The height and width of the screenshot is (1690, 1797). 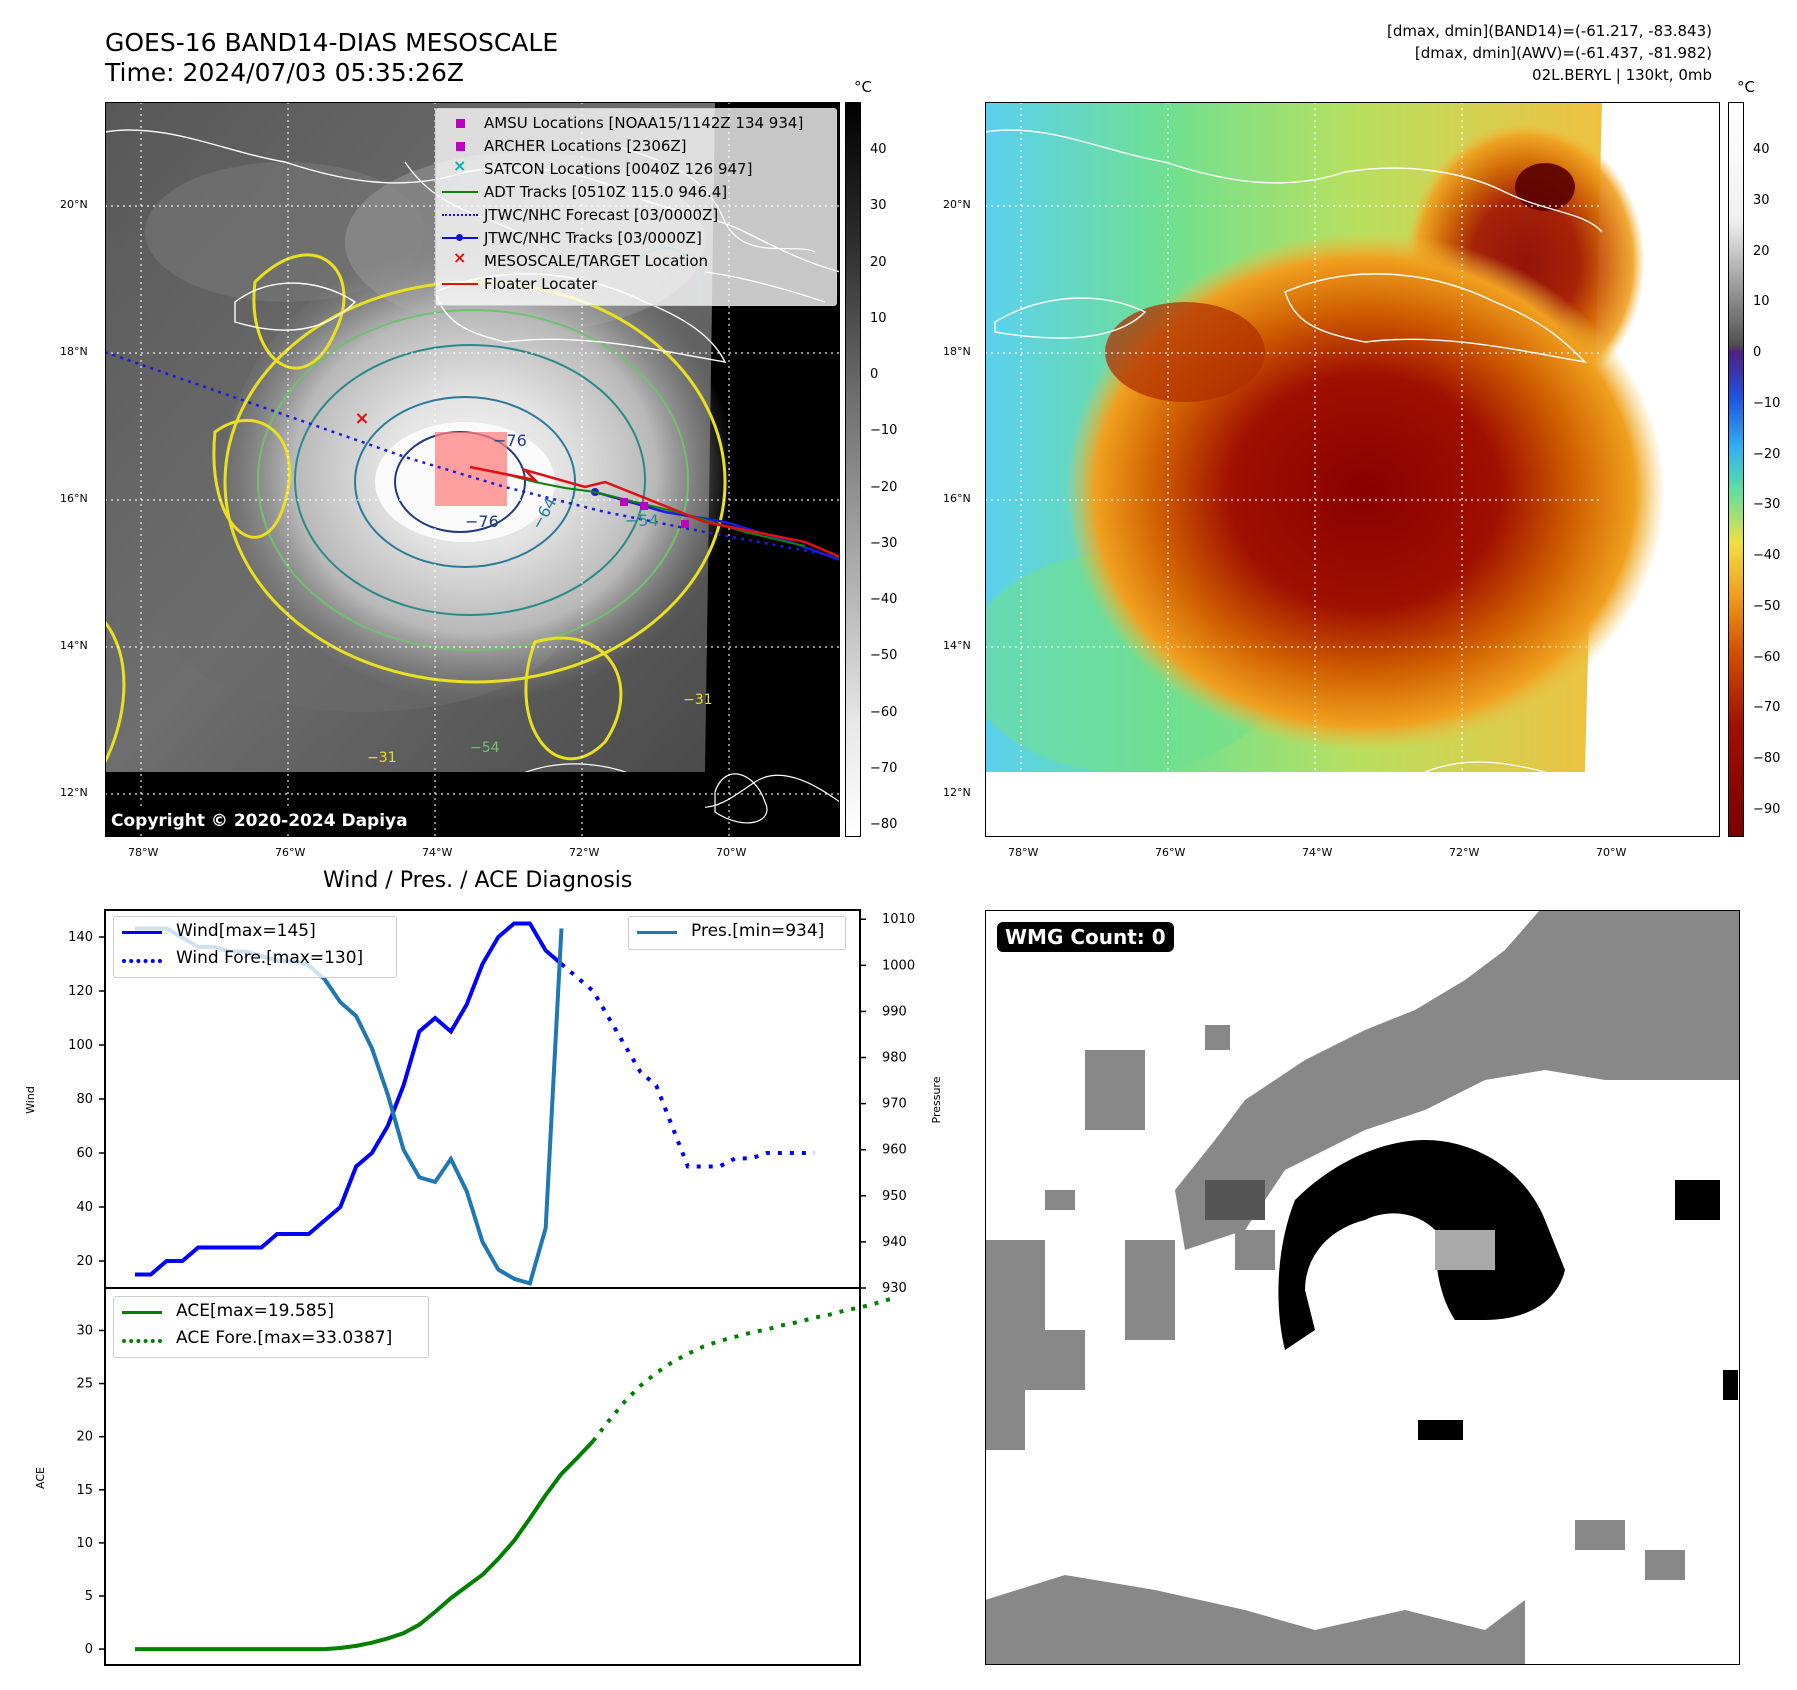 What do you see at coordinates (1767, 708) in the screenshot?
I see `colorbar-tick-label: −70` at bounding box center [1767, 708].